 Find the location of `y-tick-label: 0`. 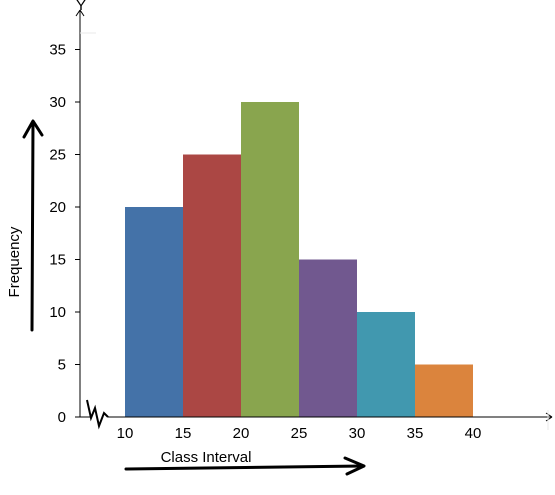

y-tick-label: 0 is located at coordinates (62, 417).